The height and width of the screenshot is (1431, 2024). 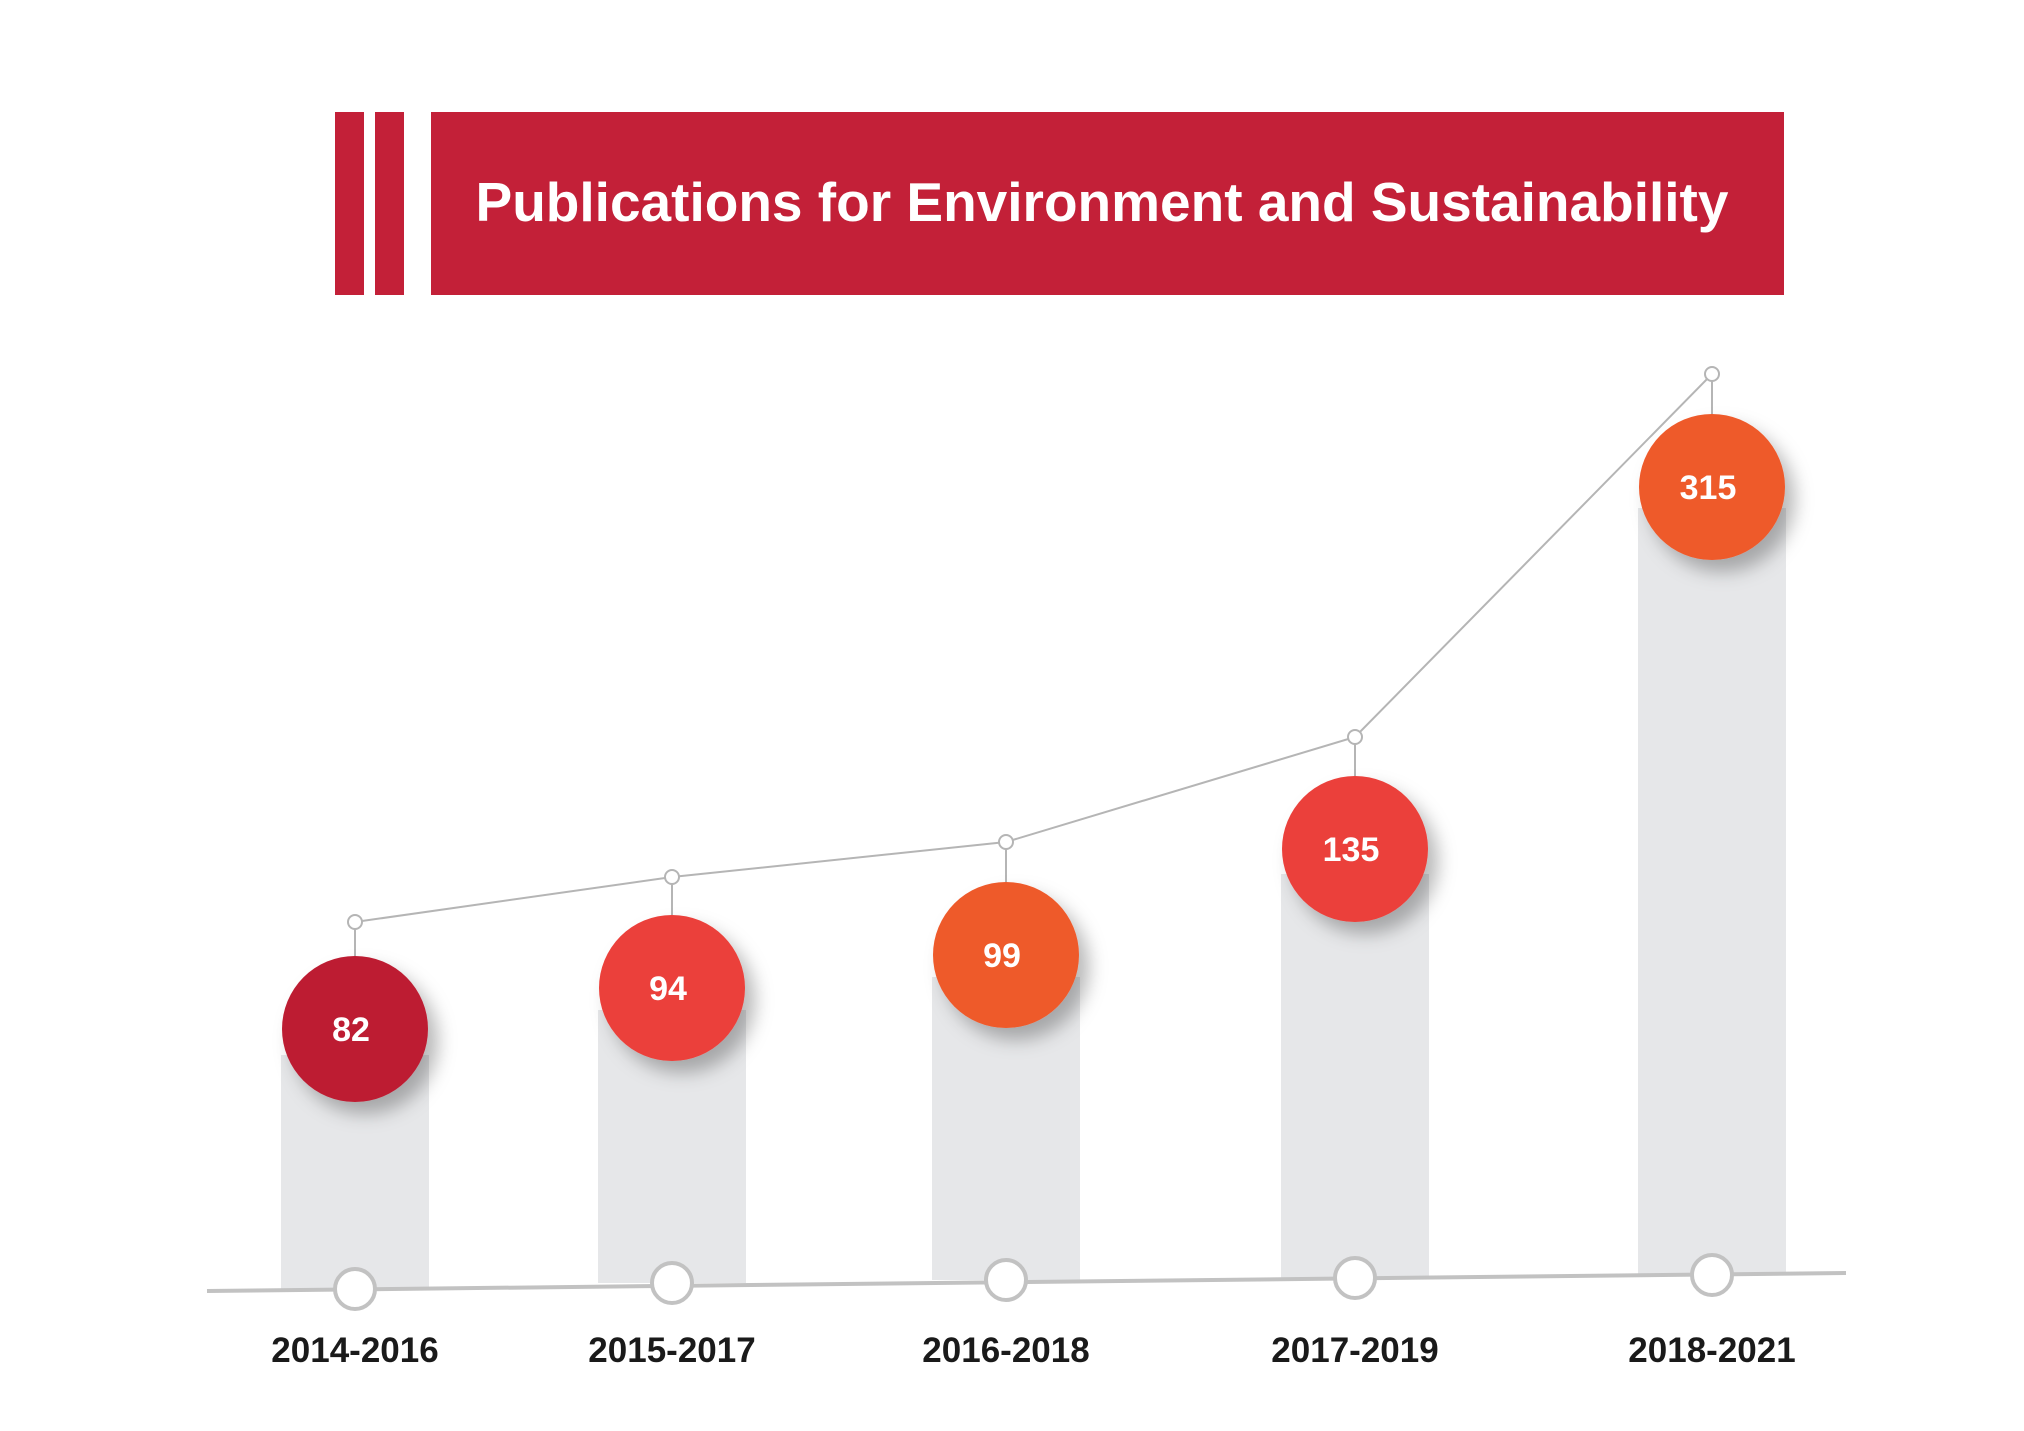 What do you see at coordinates (354, 1350) in the screenshot?
I see `x-tick-label: 2014-2016` at bounding box center [354, 1350].